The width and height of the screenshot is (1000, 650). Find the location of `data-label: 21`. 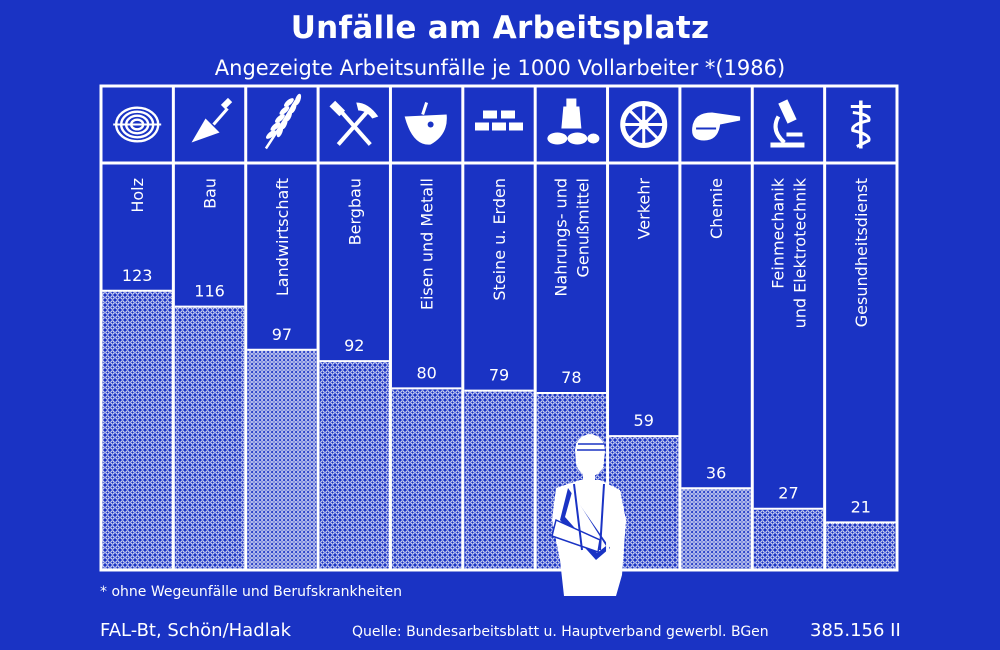

data-label: 21 is located at coordinates (861, 506).